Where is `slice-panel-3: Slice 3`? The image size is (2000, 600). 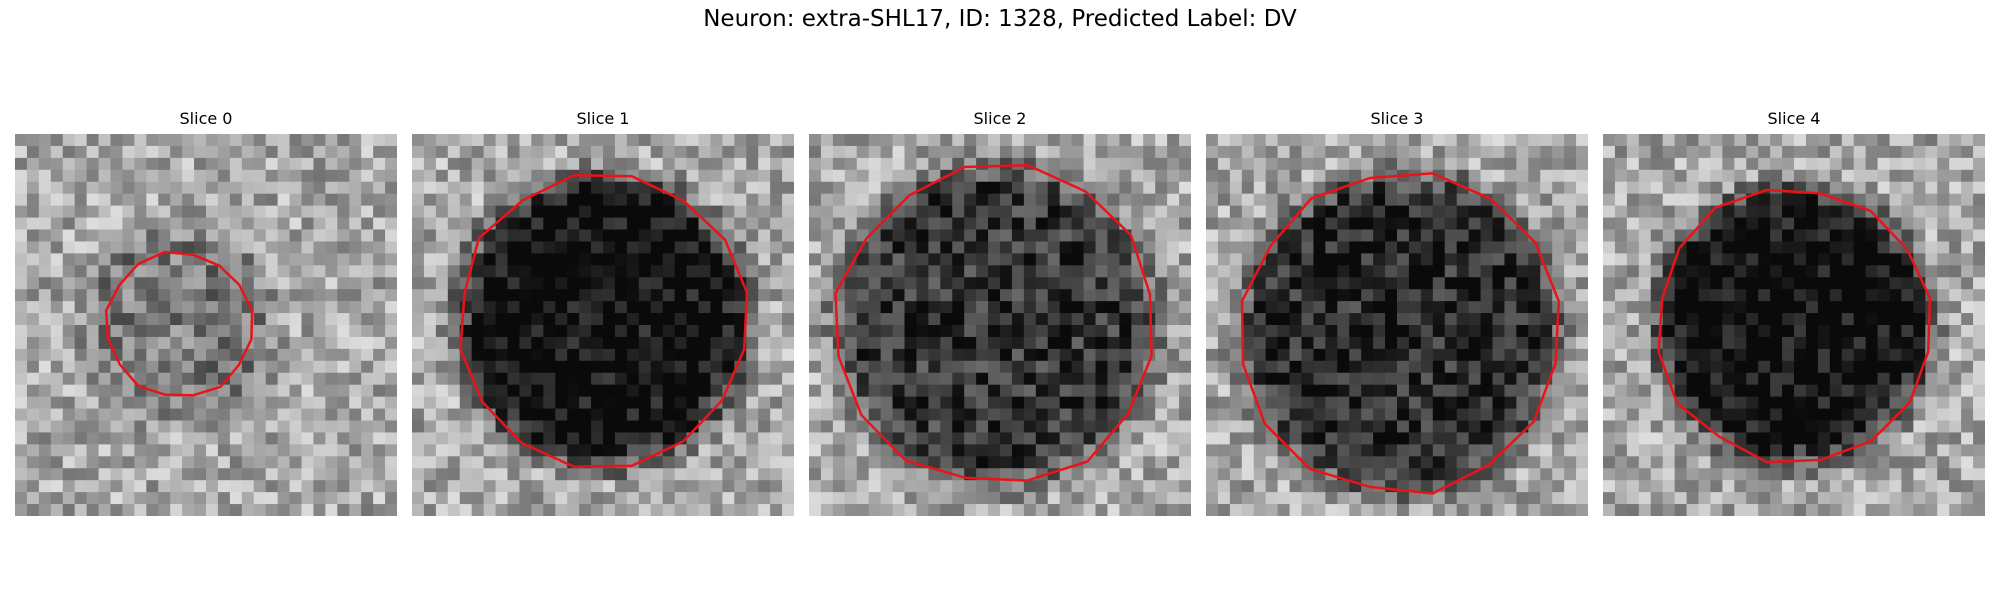 slice-panel-3: Slice 3 is located at coordinates (1397, 312).